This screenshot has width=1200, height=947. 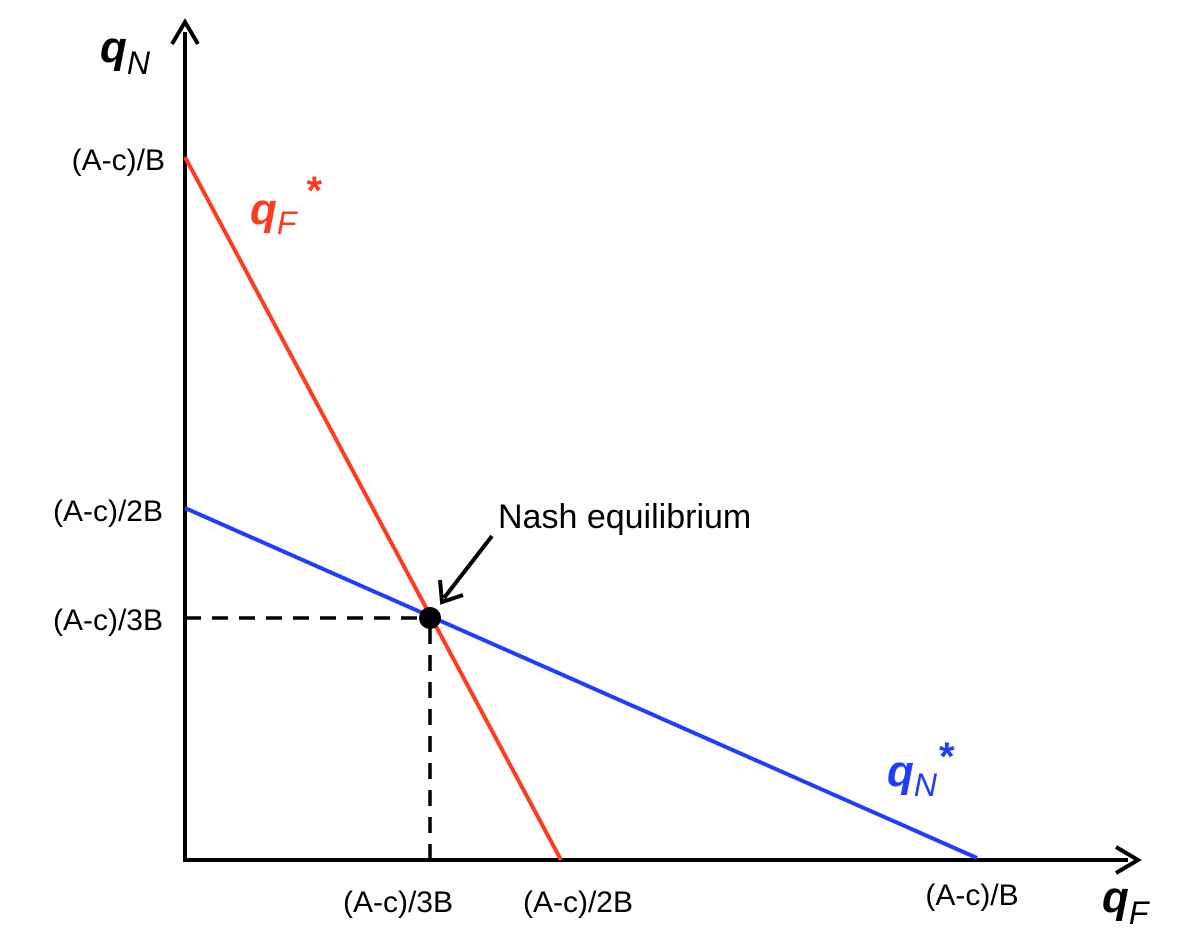 I want to click on firm-n-label-star: *, so click(x=947, y=757).